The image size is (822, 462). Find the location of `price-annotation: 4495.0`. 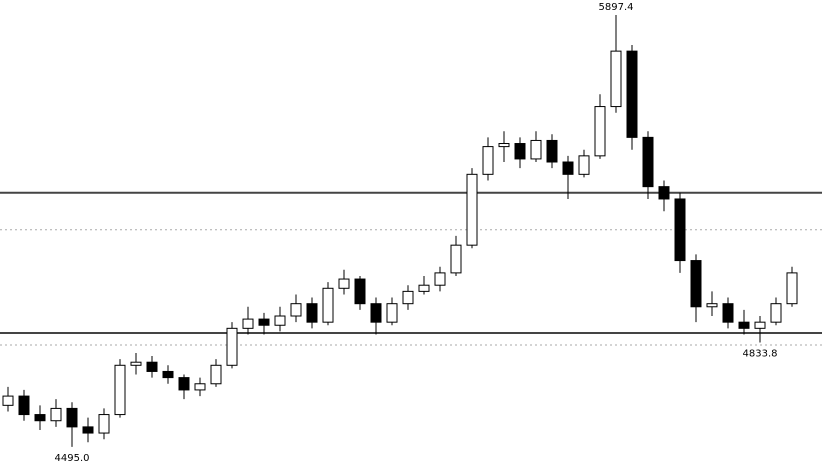

price-annotation: 4495.0 is located at coordinates (72, 457).